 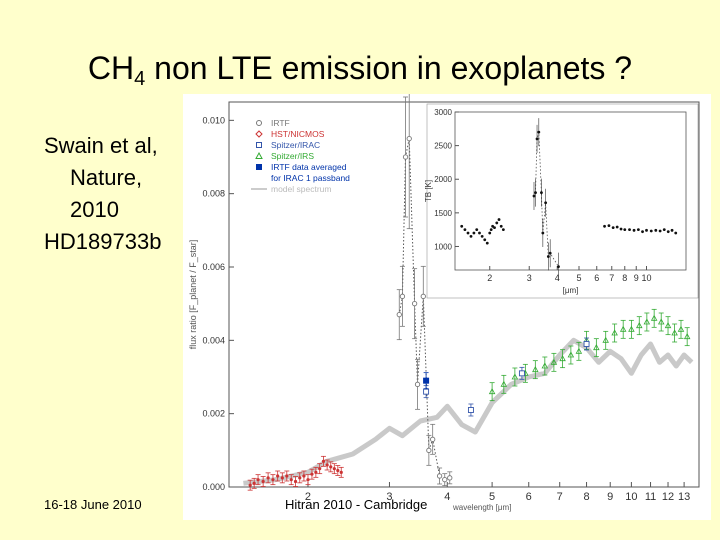 I want to click on main-x-tick-label: 5, so click(x=492, y=497).